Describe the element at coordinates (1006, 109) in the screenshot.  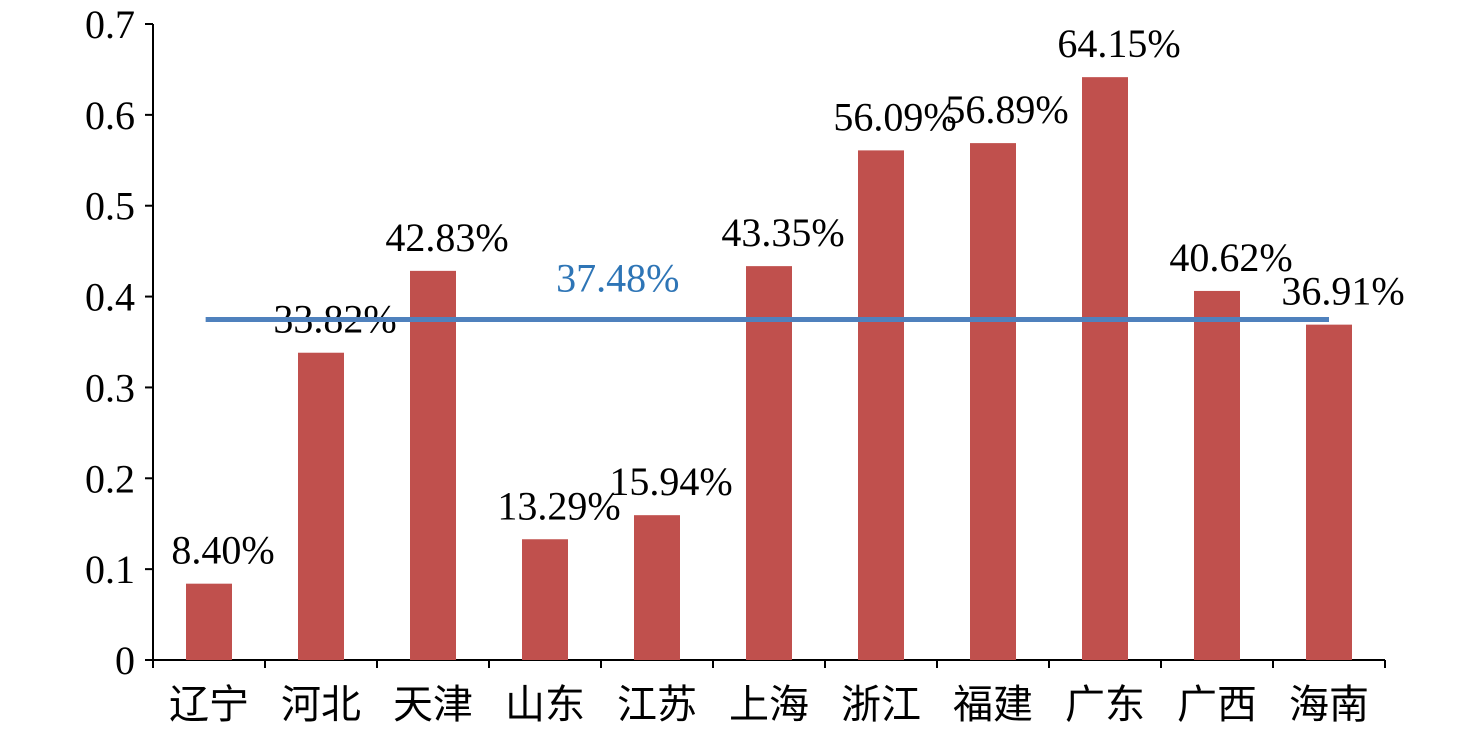
I see `data-label: 56.89%` at that location.